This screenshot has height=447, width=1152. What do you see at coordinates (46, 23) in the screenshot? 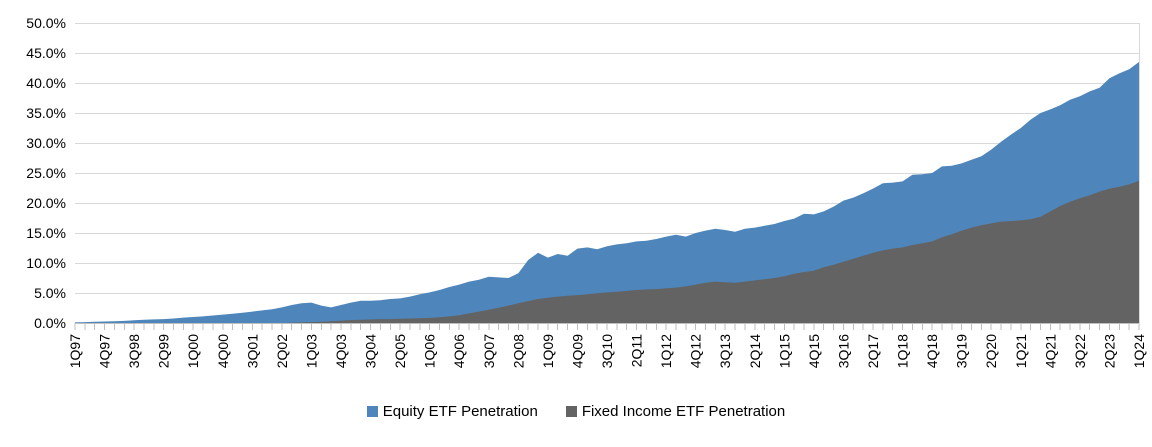
I see `y-axis-label: 50.0%` at bounding box center [46, 23].